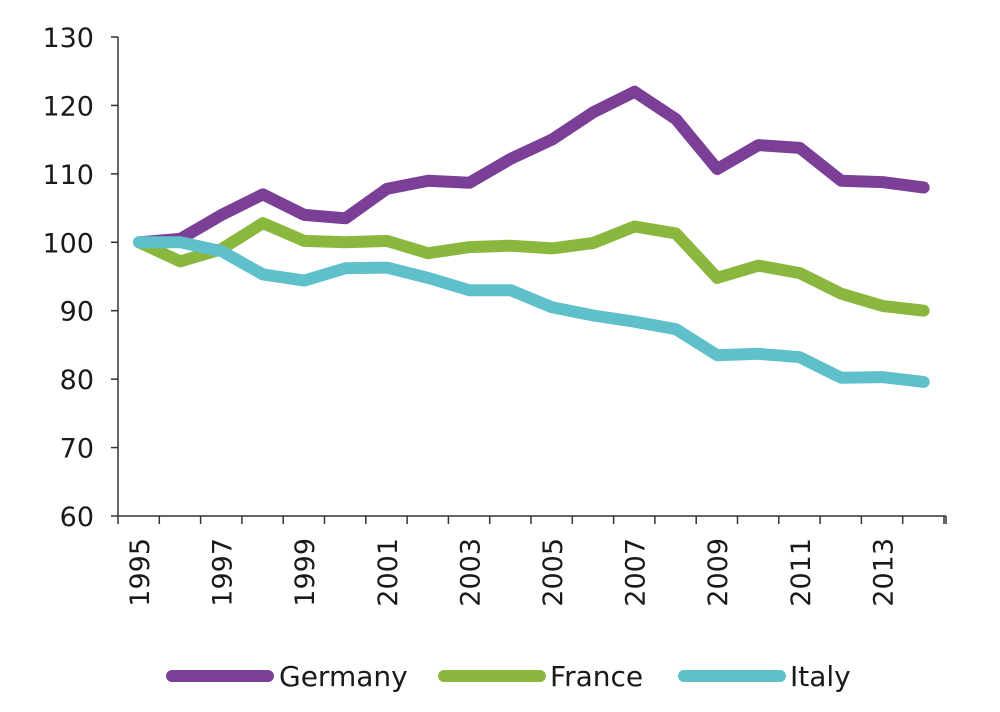 The image size is (1000, 712). Describe the element at coordinates (305, 572) in the screenshot. I see `x-tick-label: 1999` at that location.